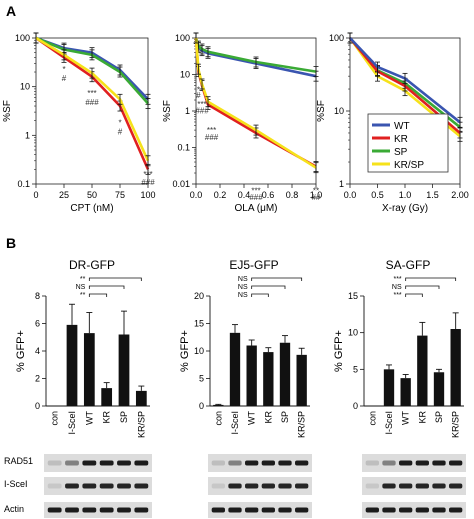 The width and height of the screenshot is (474, 519). I want to click on category-label: I-SceI, so click(235, 423).